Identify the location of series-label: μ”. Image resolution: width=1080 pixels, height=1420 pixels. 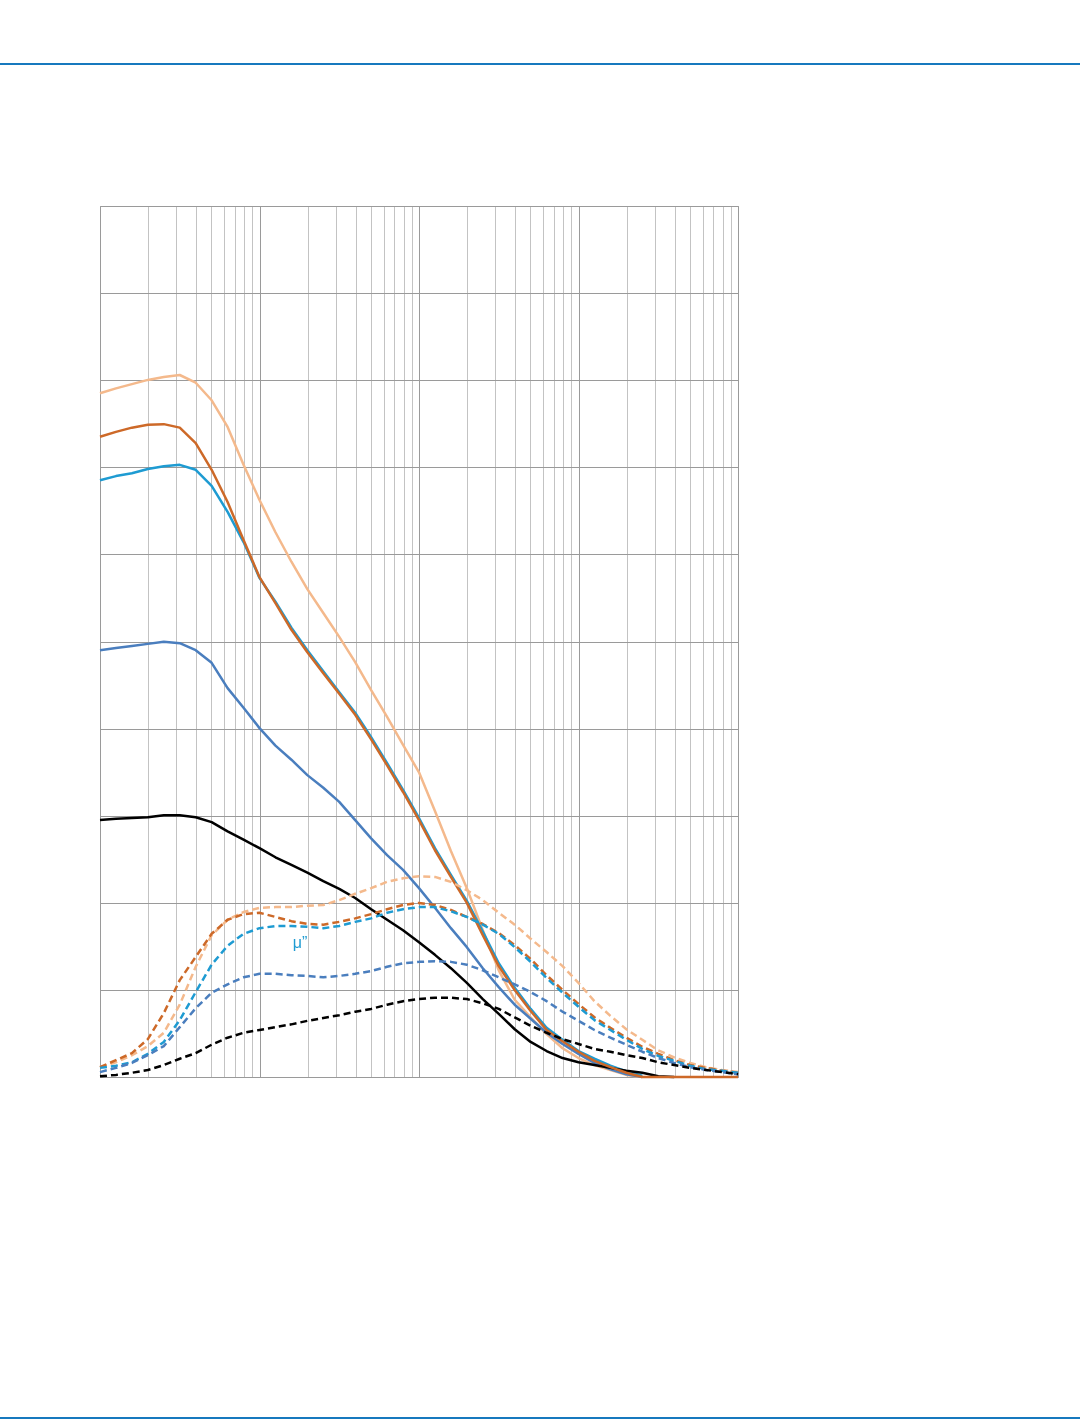
(300, 942).